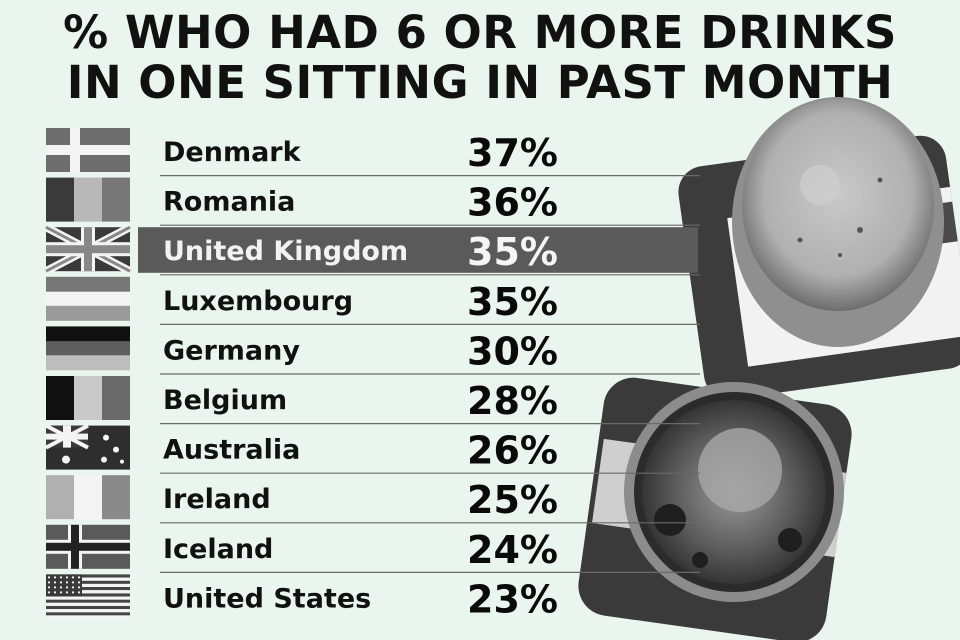  I want to click on belgium-flag-icon, so click(88, 398).